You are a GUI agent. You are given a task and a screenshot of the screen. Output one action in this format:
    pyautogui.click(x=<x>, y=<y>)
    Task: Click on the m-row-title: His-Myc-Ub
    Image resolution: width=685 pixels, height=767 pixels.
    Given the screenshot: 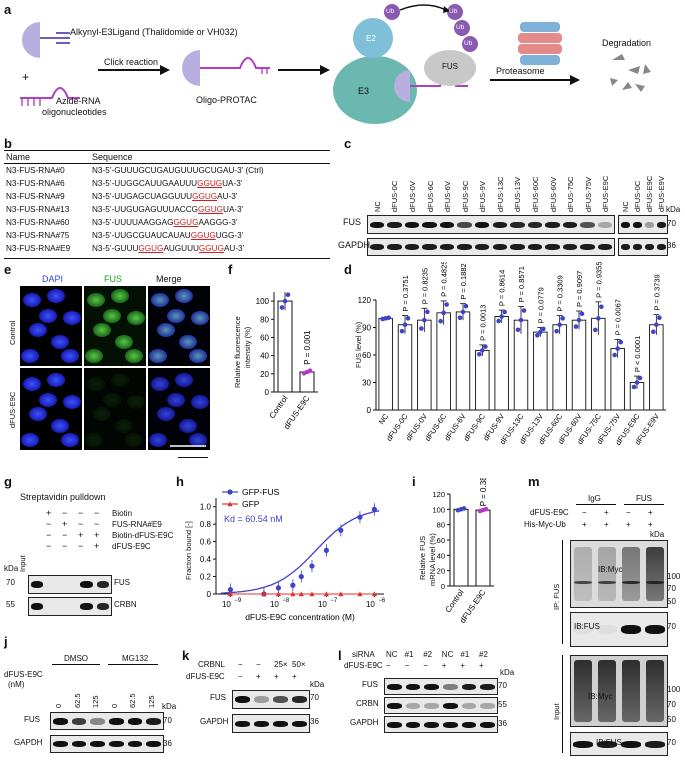 What is the action you would take?
    pyautogui.click(x=545, y=524)
    